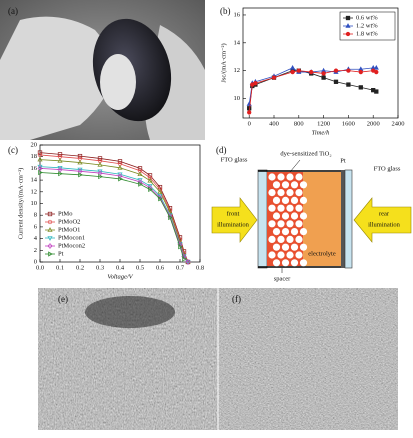 The height and width of the screenshot is (438, 413). I want to click on legend-label: PtMocon1, so click(71, 237).